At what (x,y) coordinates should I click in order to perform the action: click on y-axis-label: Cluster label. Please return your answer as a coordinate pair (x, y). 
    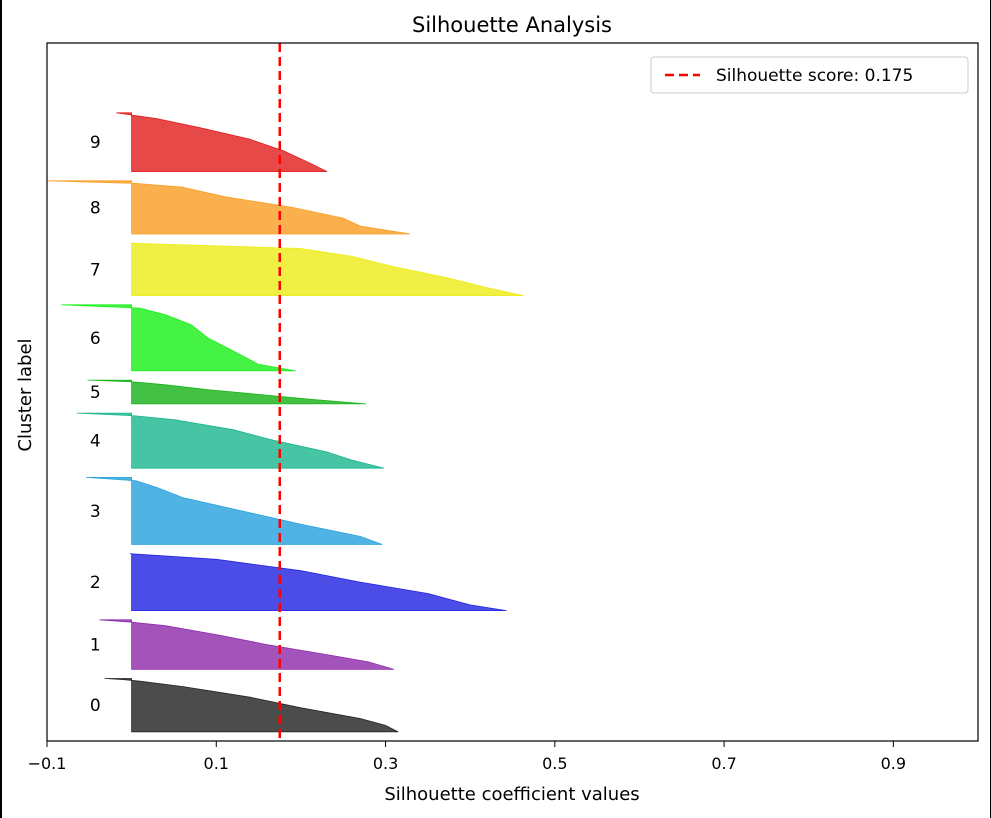
    Looking at the image, I should click on (25, 394).